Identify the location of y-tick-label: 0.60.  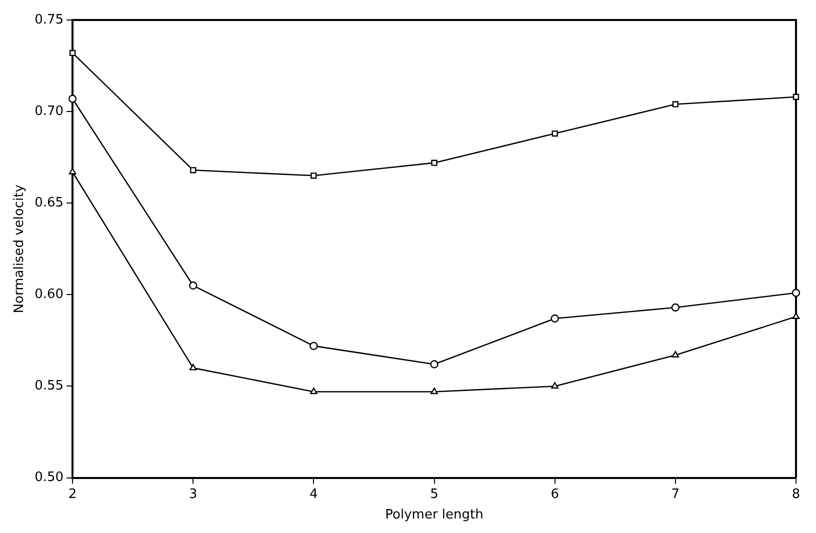
(49, 294).